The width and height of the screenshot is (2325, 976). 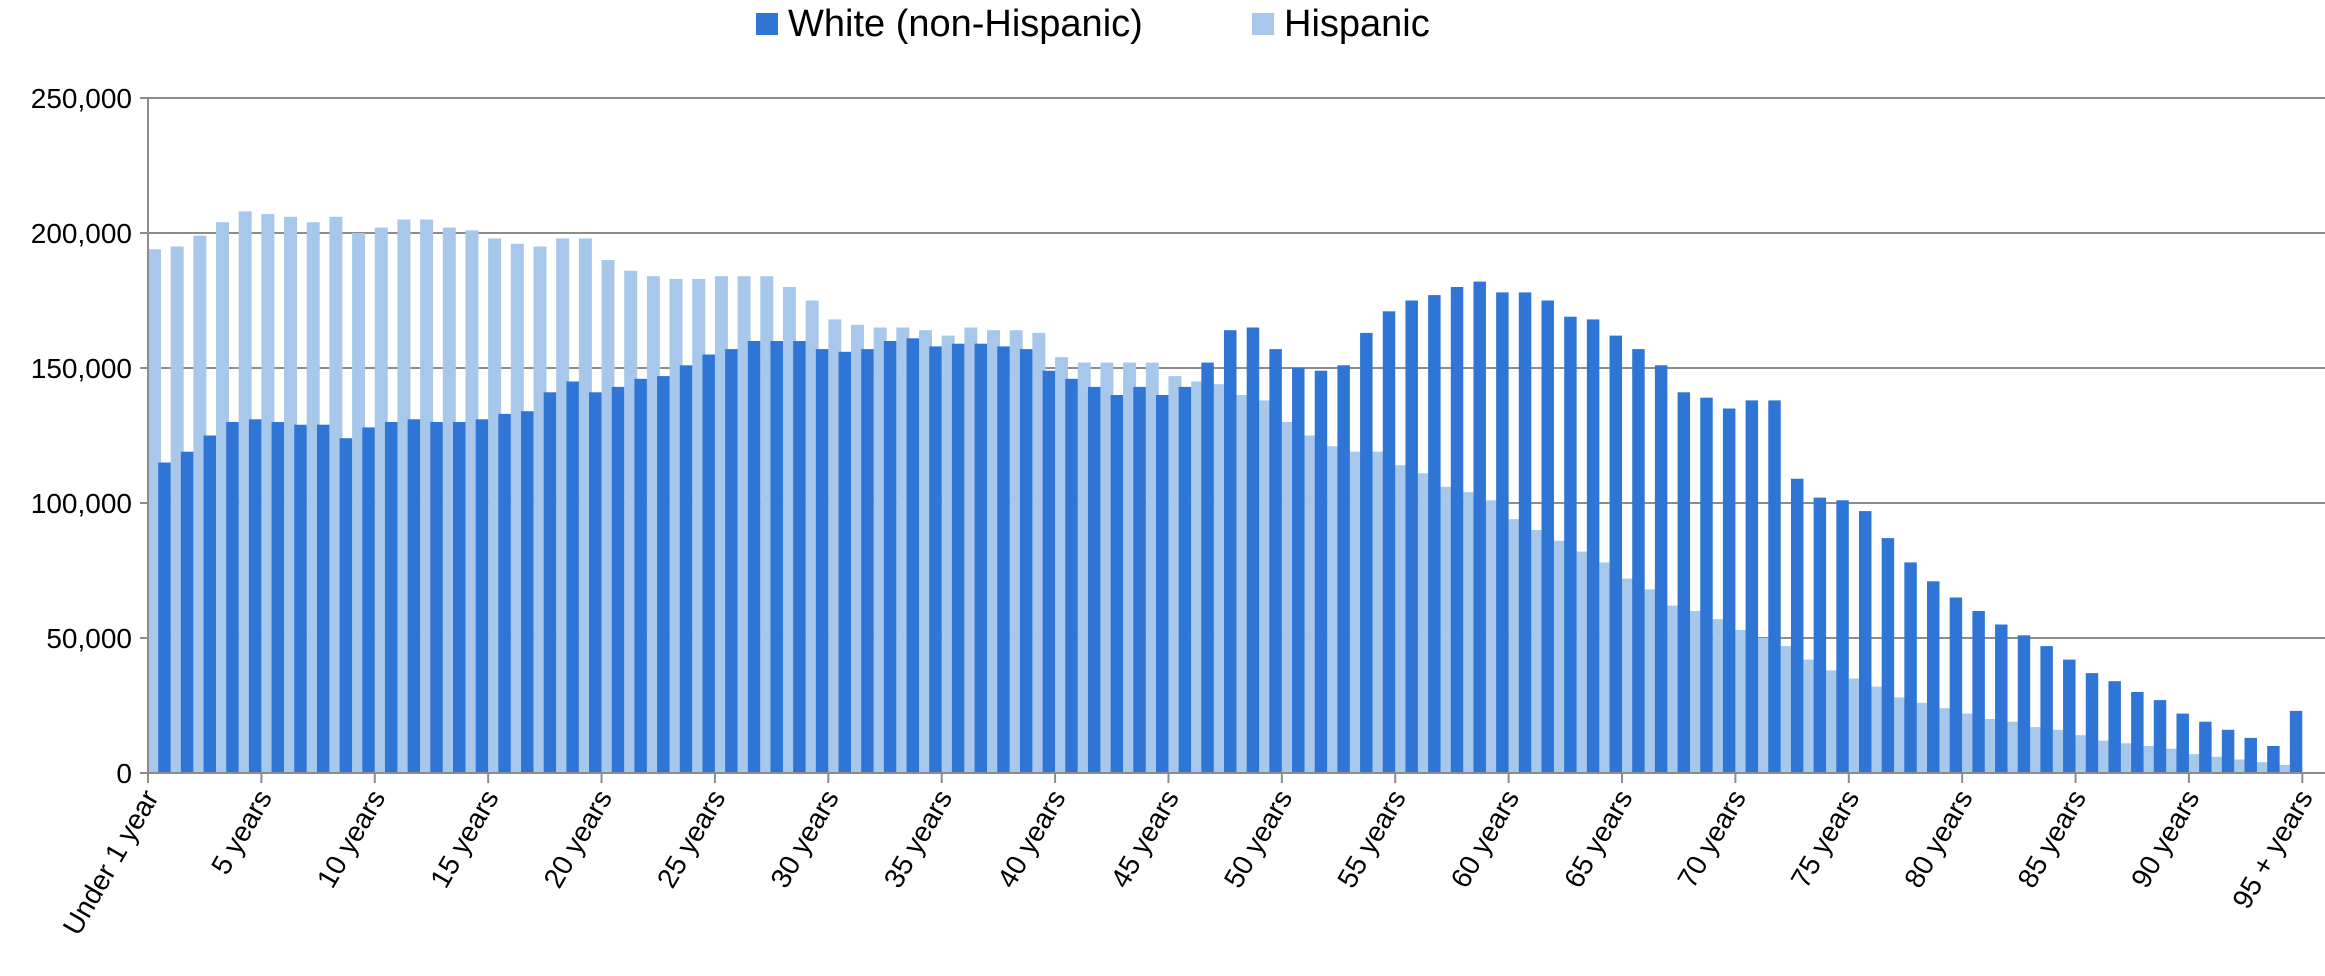 I want to click on x-tick-label: 35 years, so click(x=918, y=838).